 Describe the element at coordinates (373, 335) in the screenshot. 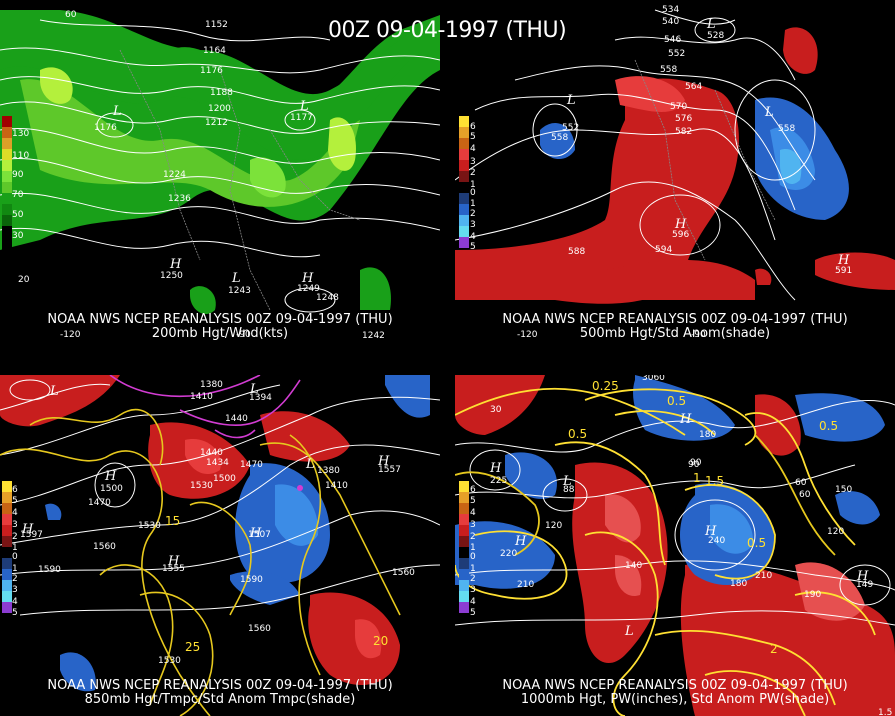

I see `contour-label: 1242` at that location.